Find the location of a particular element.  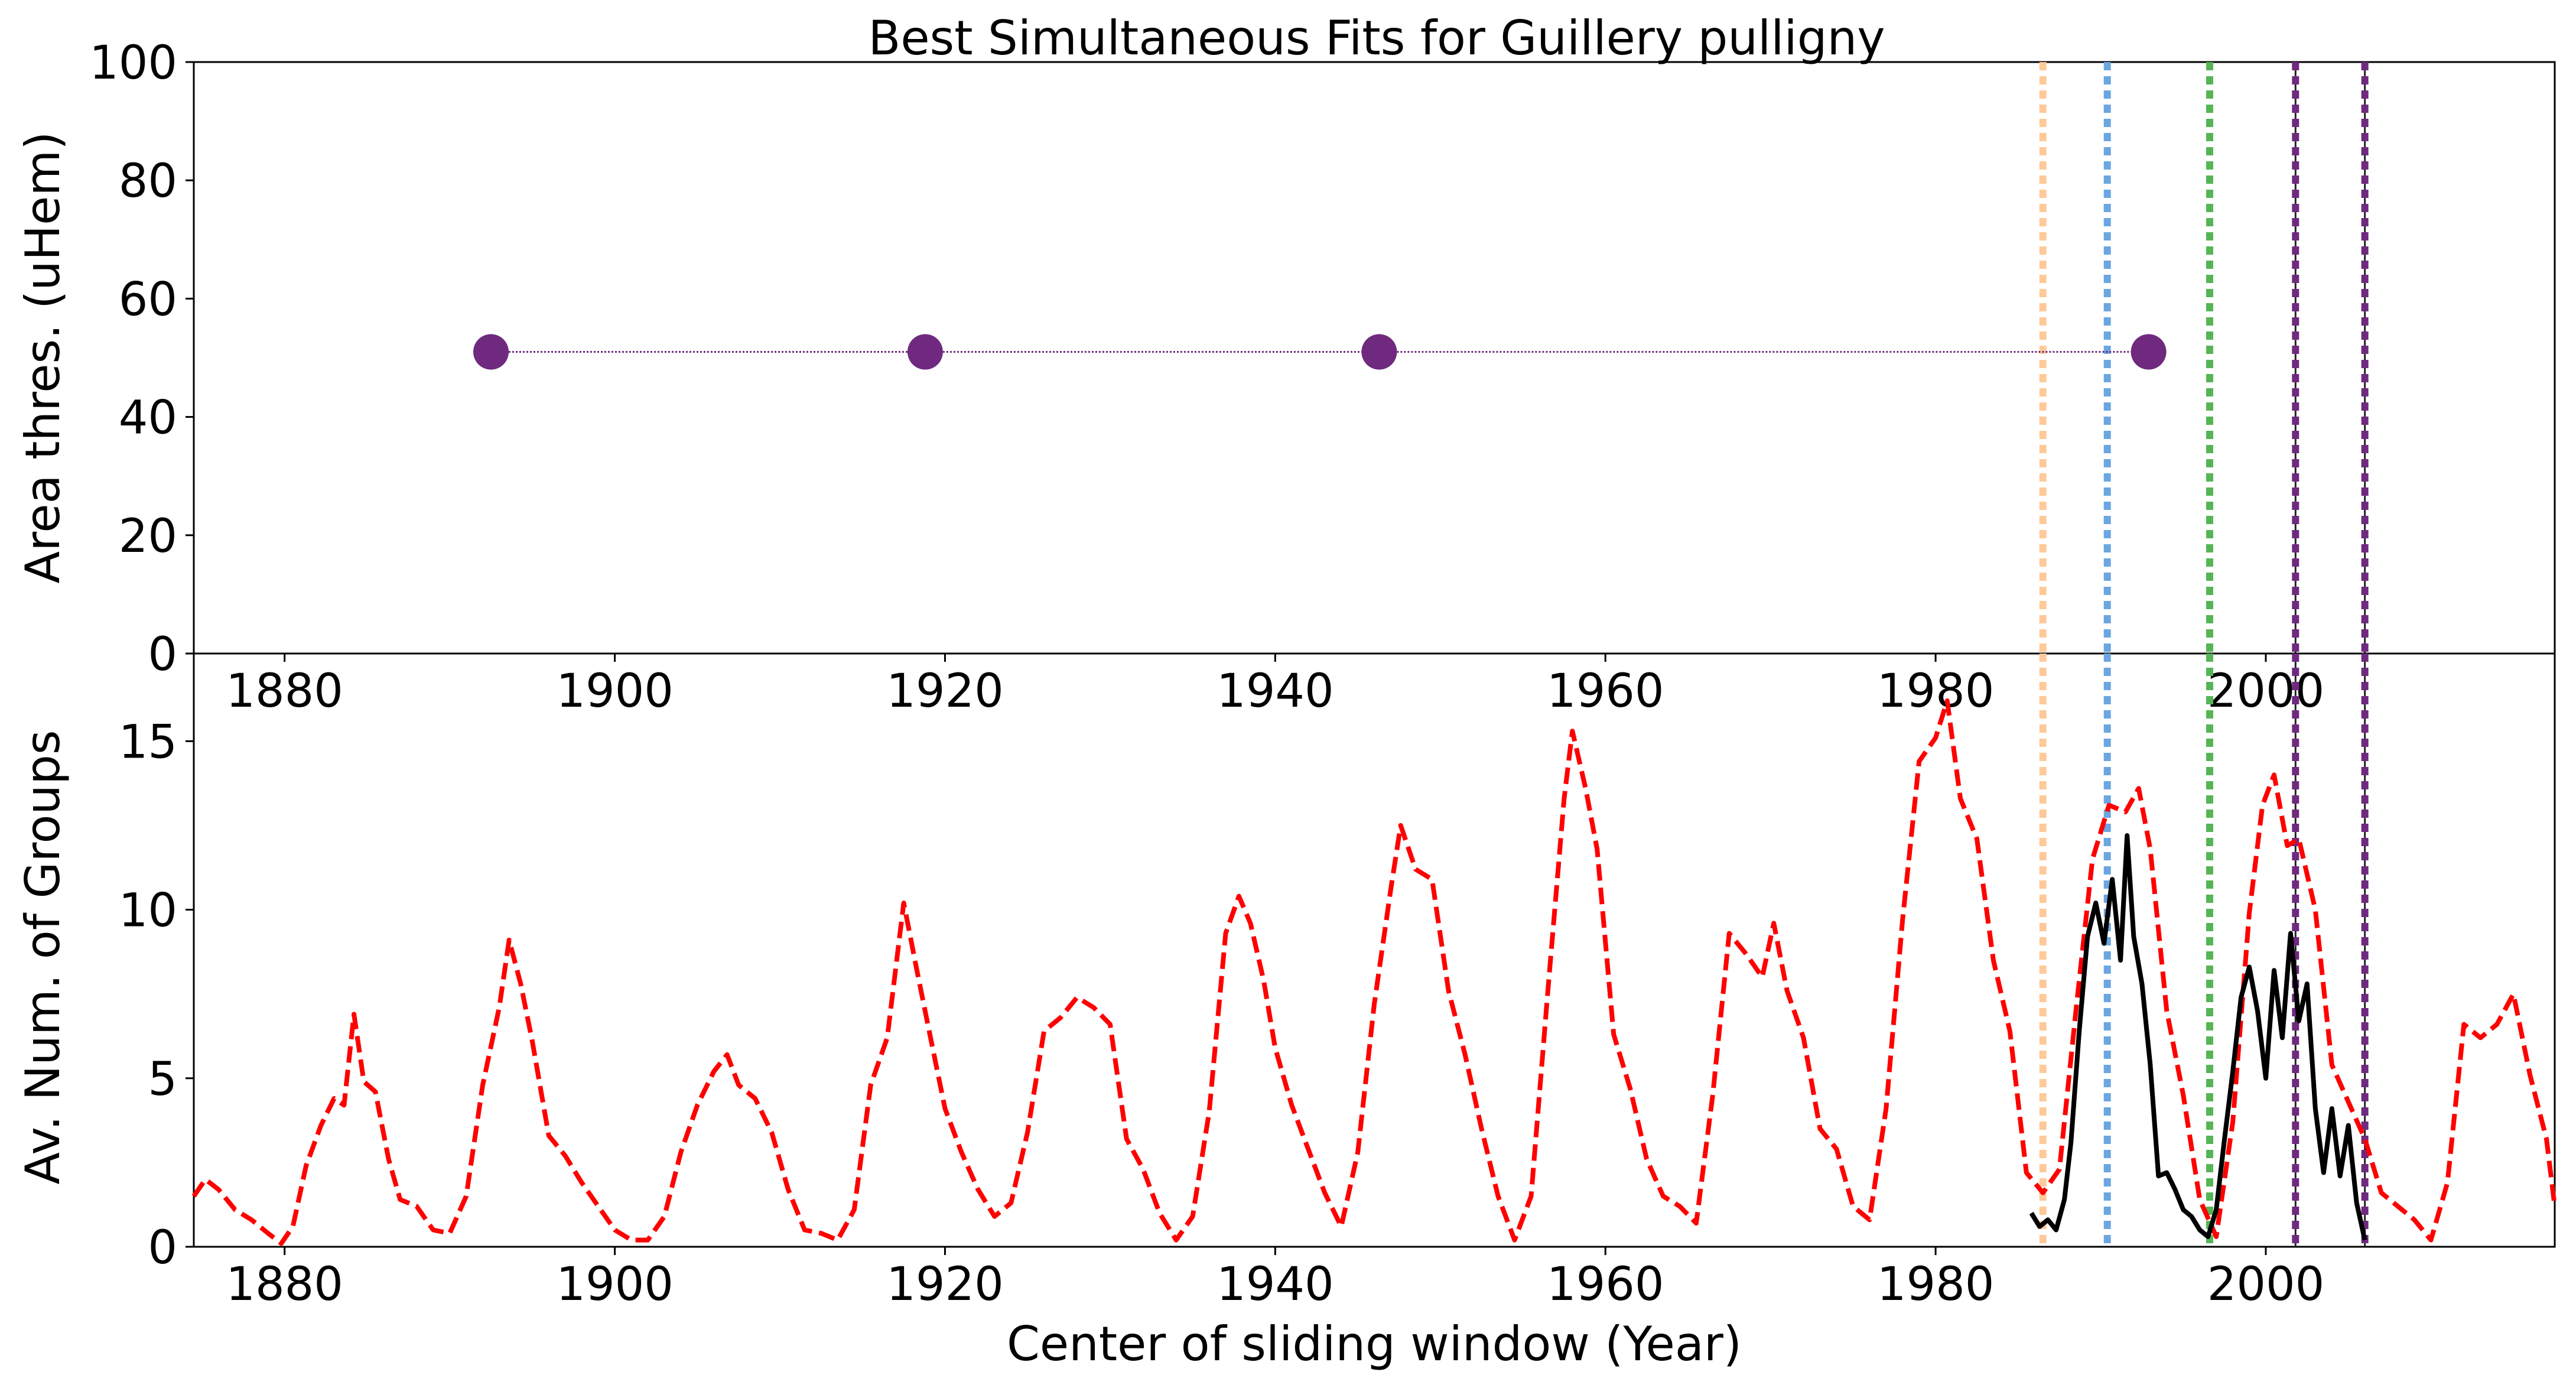

top-x-tick-label: 2000 is located at coordinates (2266, 692).